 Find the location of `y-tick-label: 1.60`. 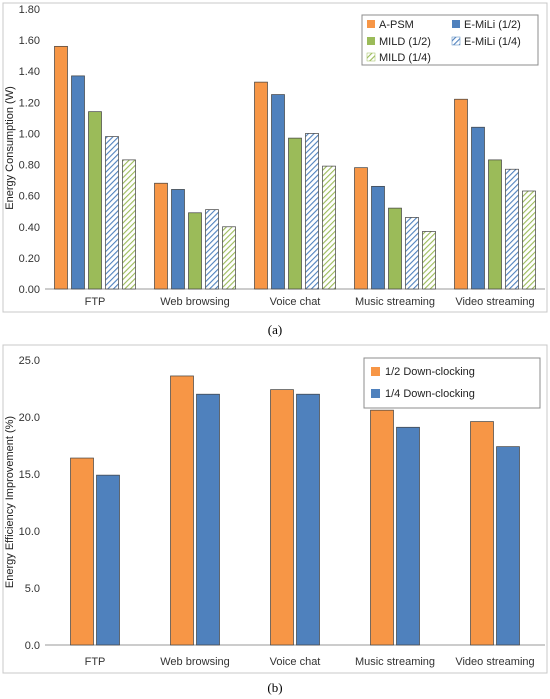

y-tick-label: 1.60 is located at coordinates (29, 41).